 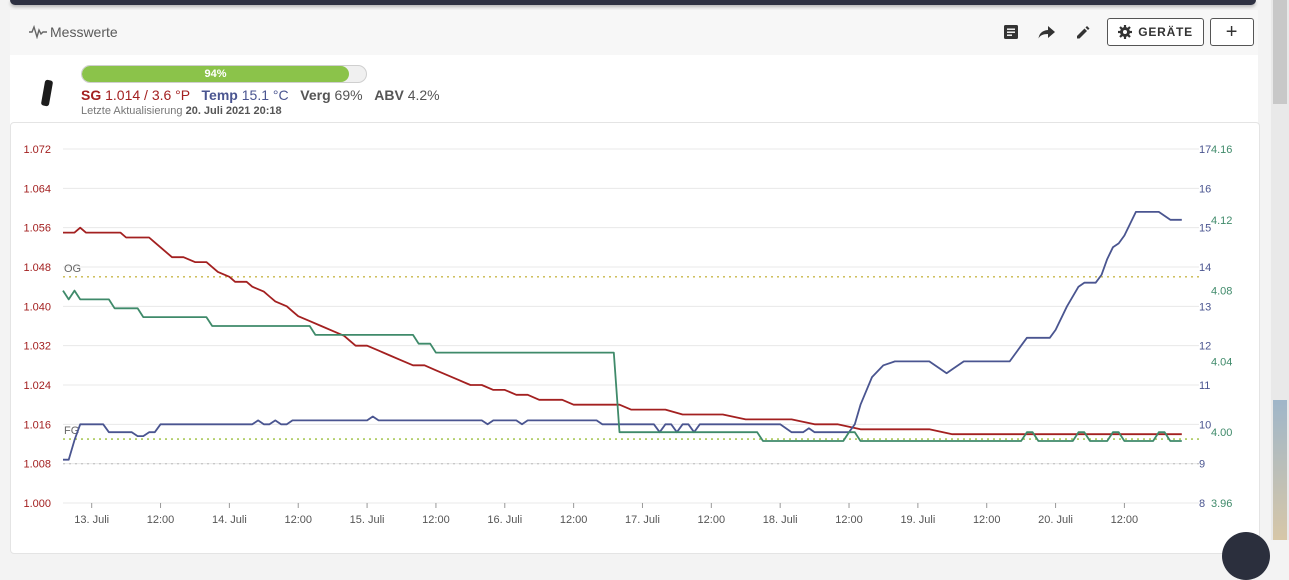 What do you see at coordinates (1205, 425) in the screenshot?
I see `y-mid-tick-label: 10` at bounding box center [1205, 425].